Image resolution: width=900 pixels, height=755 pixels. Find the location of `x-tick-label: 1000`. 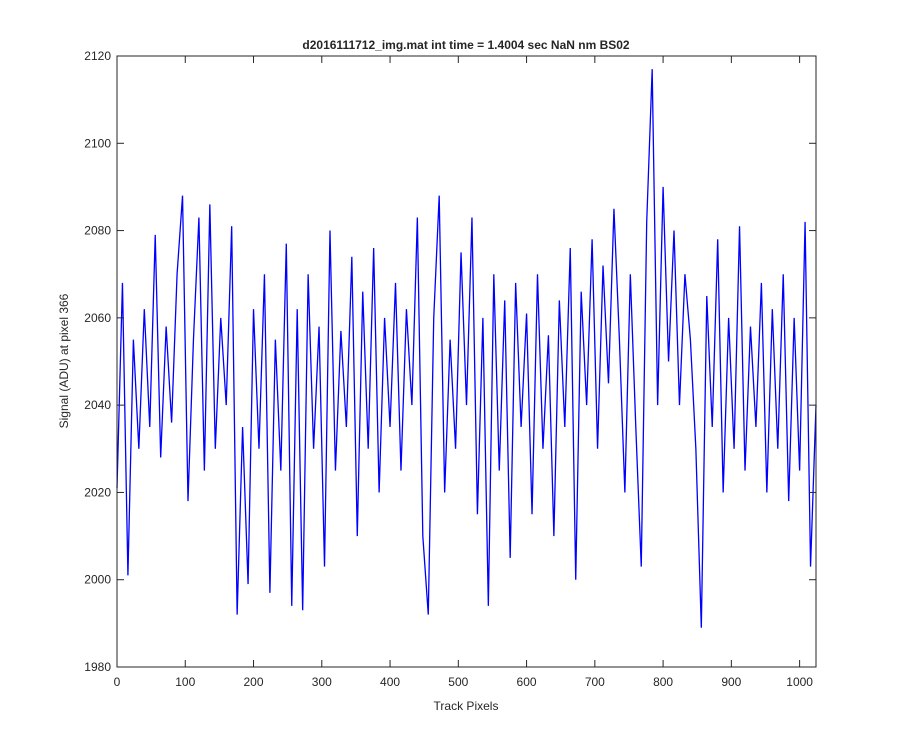

x-tick-label: 1000 is located at coordinates (799, 682).